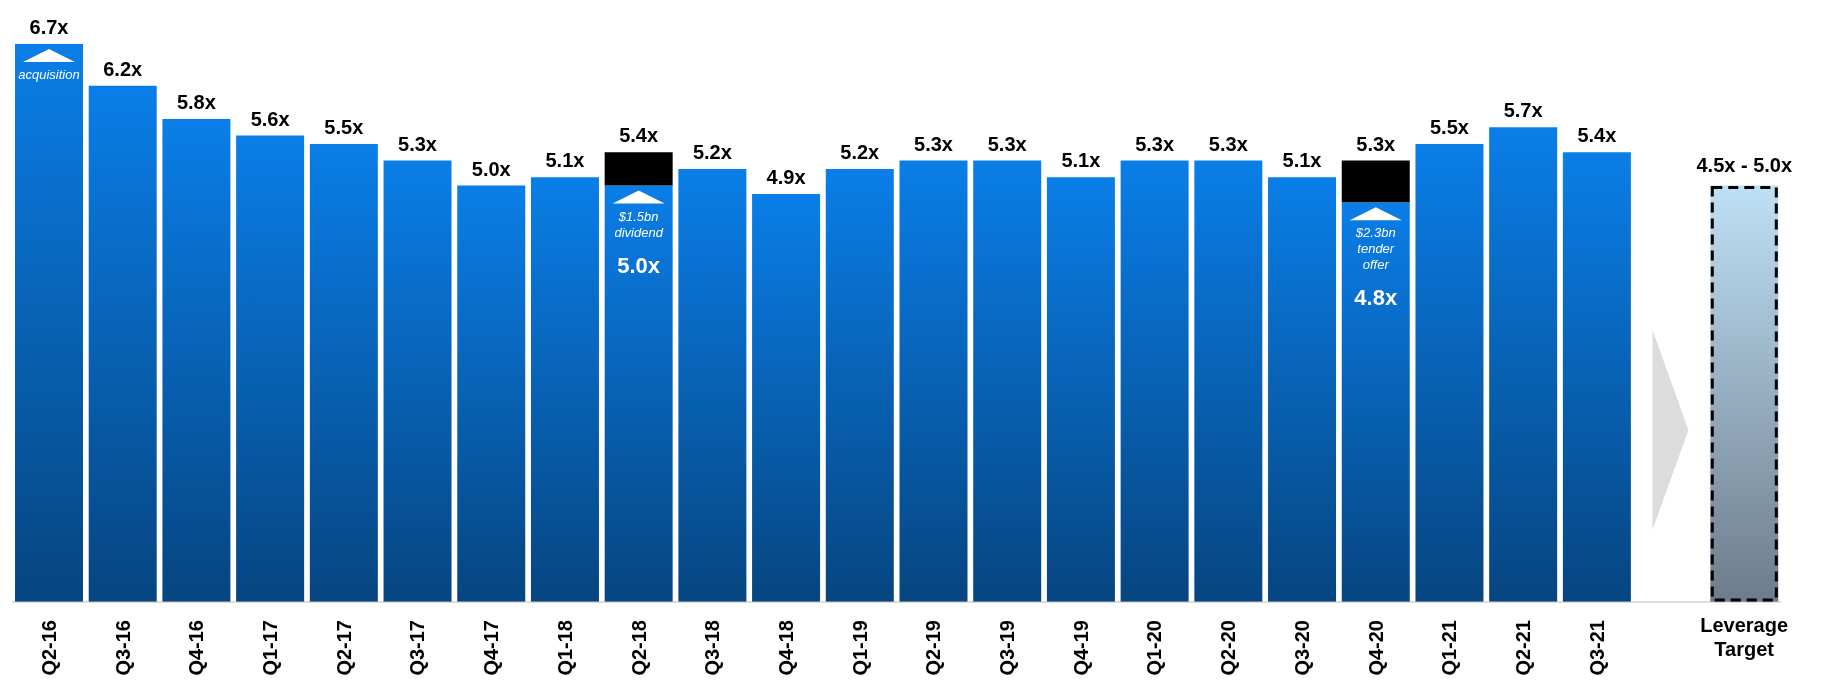 This screenshot has width=1833, height=698. I want to click on x-tick-label: Q4-20, so click(1375, 648).